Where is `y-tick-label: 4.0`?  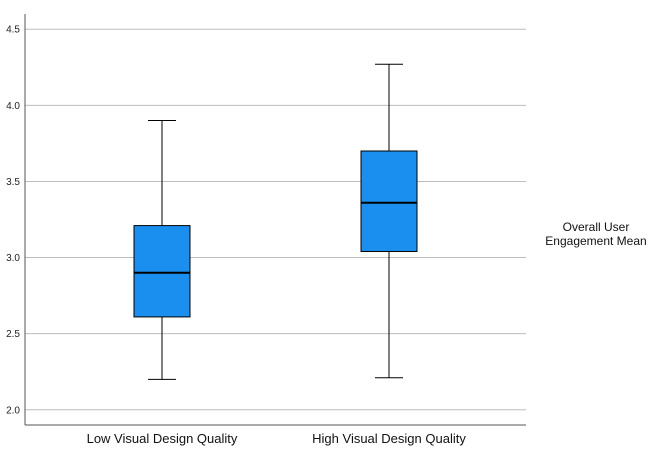 y-tick-label: 4.0 is located at coordinates (13, 106).